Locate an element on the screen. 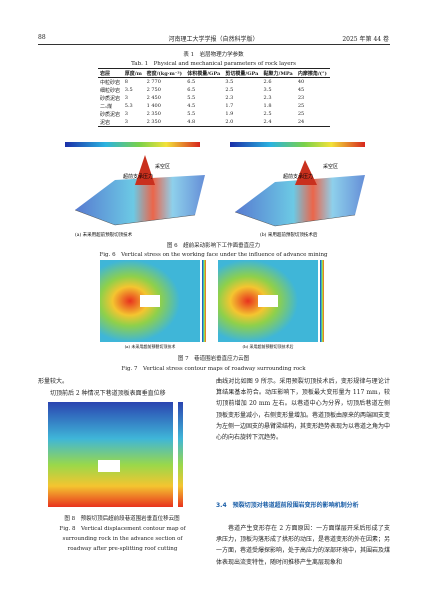 This screenshot has height=599, width=427. table-cell: 2 770 is located at coordinates (153, 82).